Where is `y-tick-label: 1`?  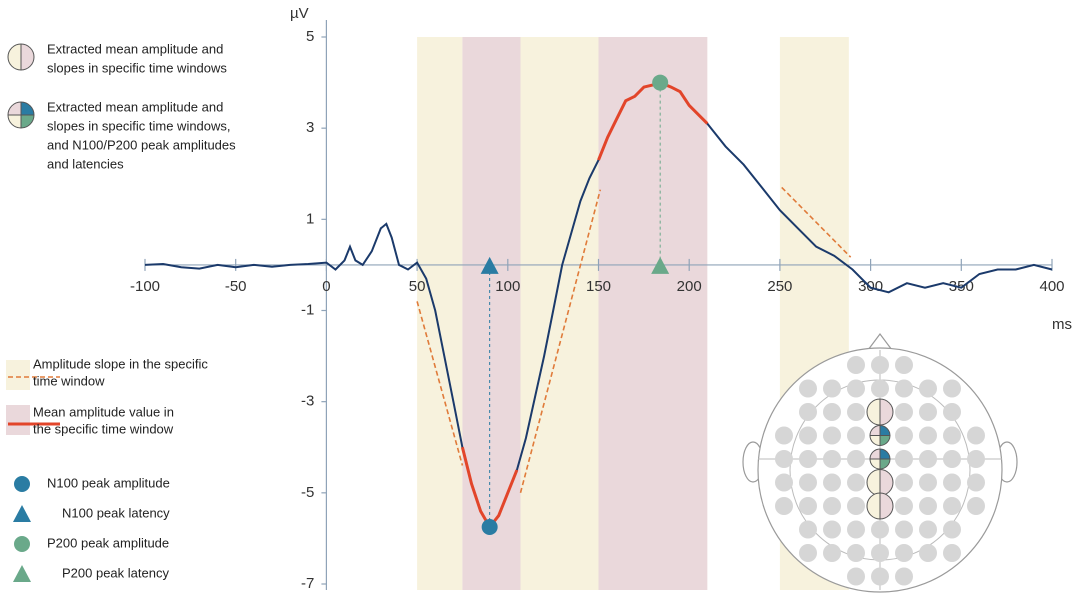 y-tick-label: 1 is located at coordinates (310, 218).